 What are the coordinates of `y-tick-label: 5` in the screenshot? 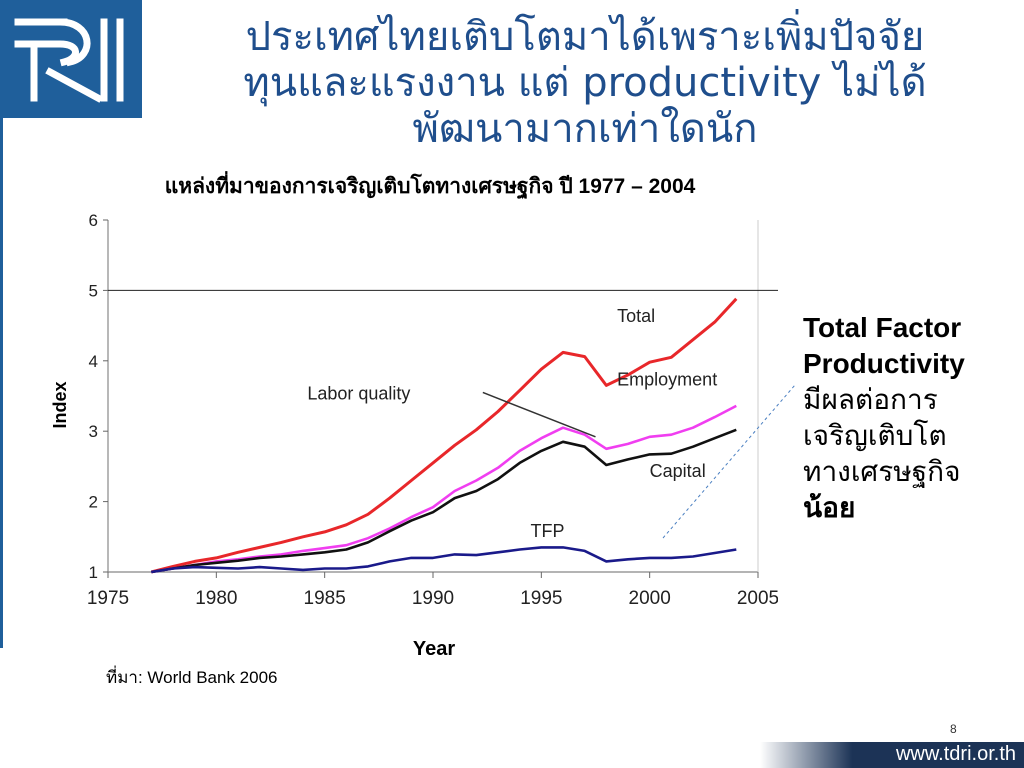 It's located at (93, 290).